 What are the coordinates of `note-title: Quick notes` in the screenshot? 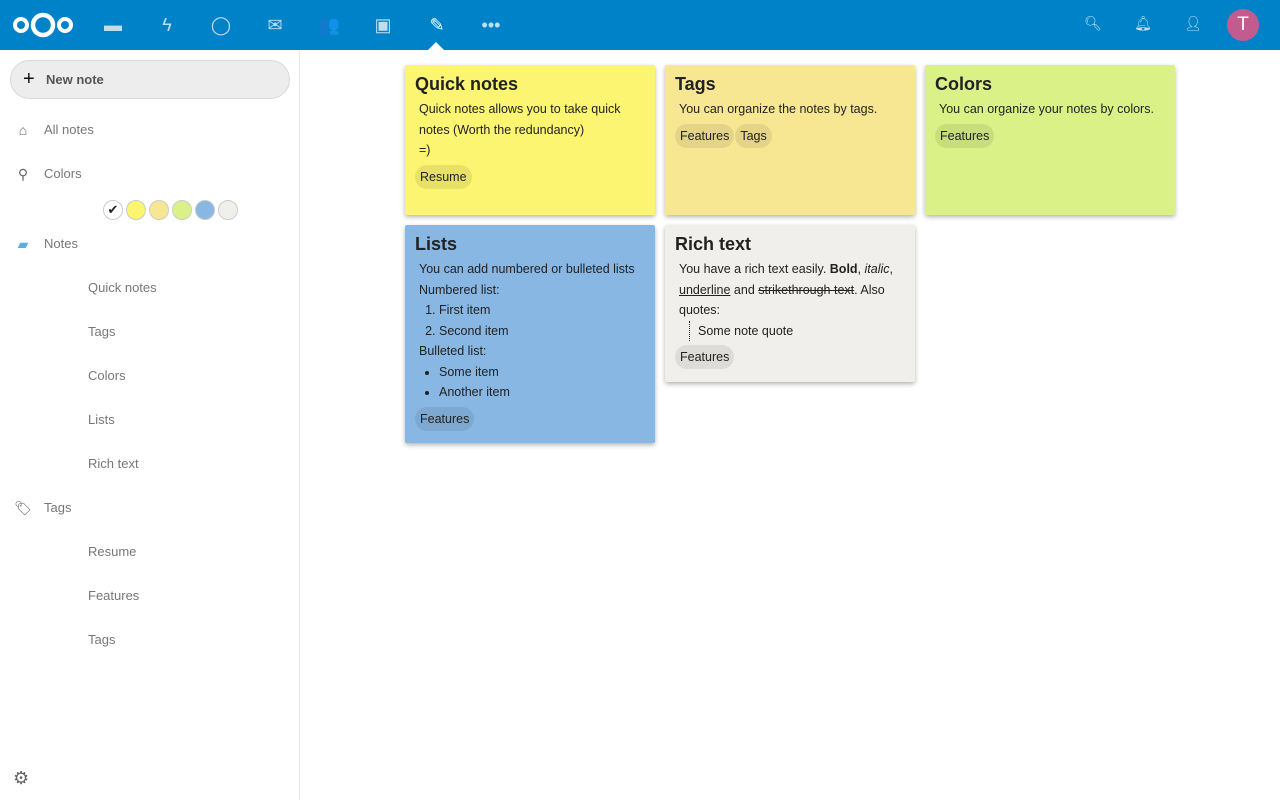 It's located at (467, 84).